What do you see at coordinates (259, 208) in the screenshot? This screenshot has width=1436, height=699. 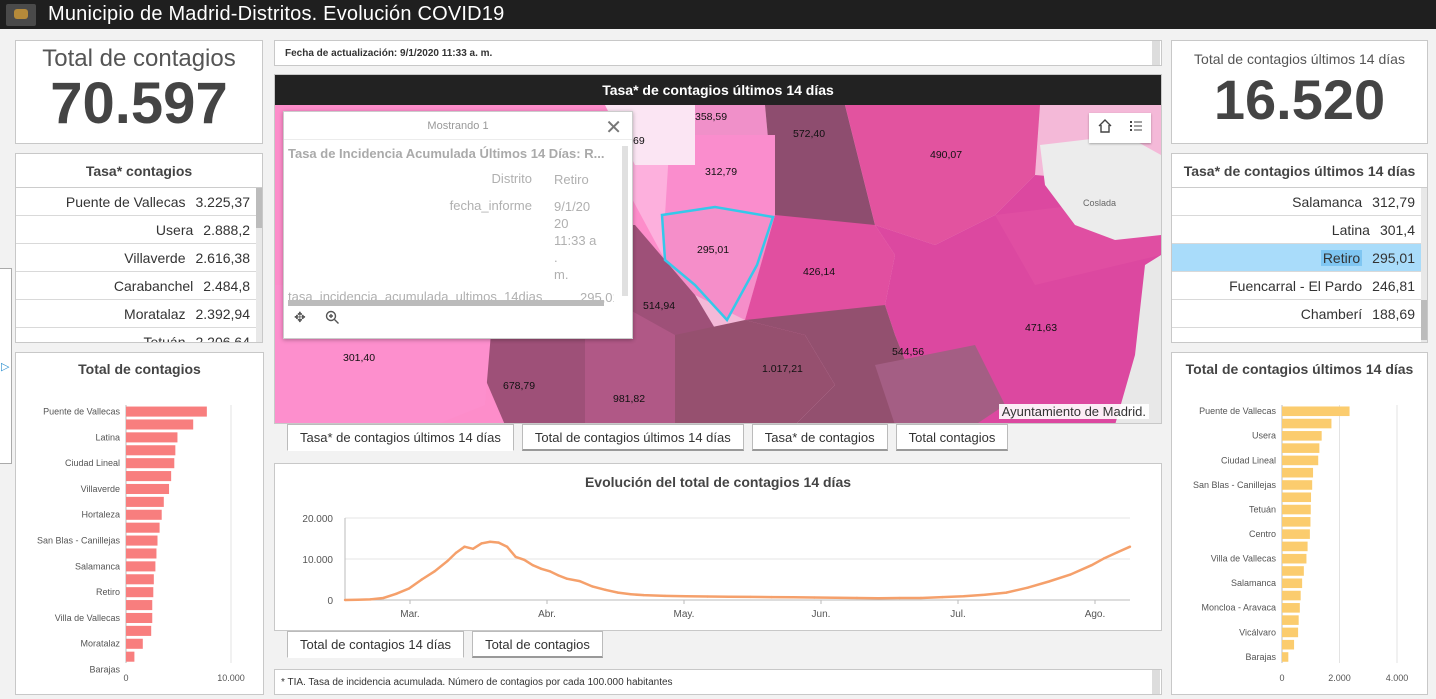 I see `tasa-list-scroll-thumb` at bounding box center [259, 208].